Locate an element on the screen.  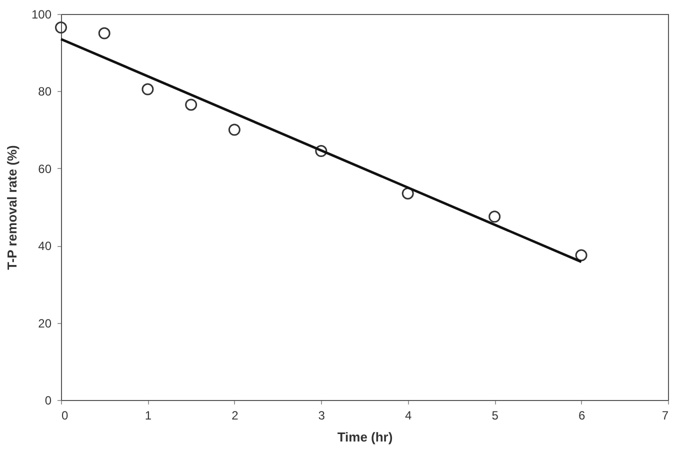
x-tick-label: 1 is located at coordinates (148, 415).